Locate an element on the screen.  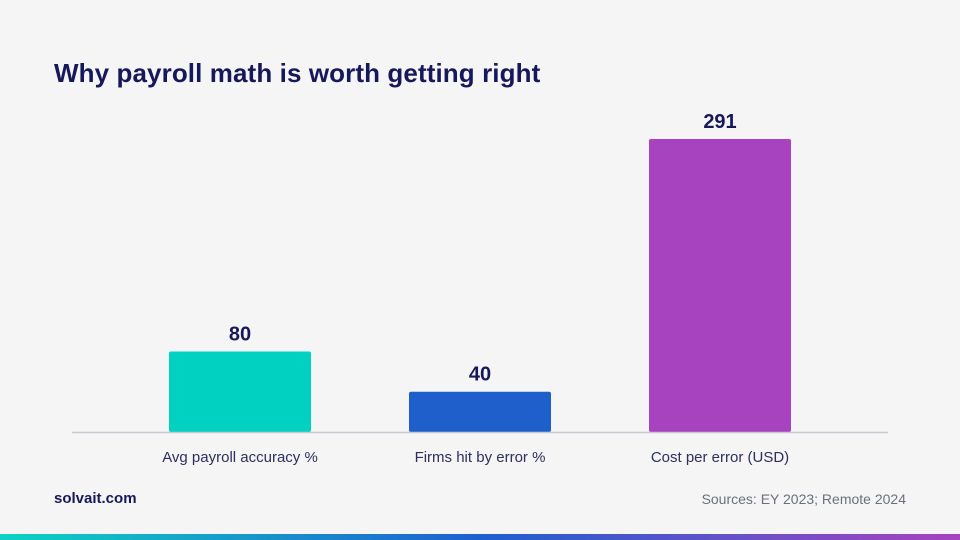
data-label-2: 40 is located at coordinates (480, 375).